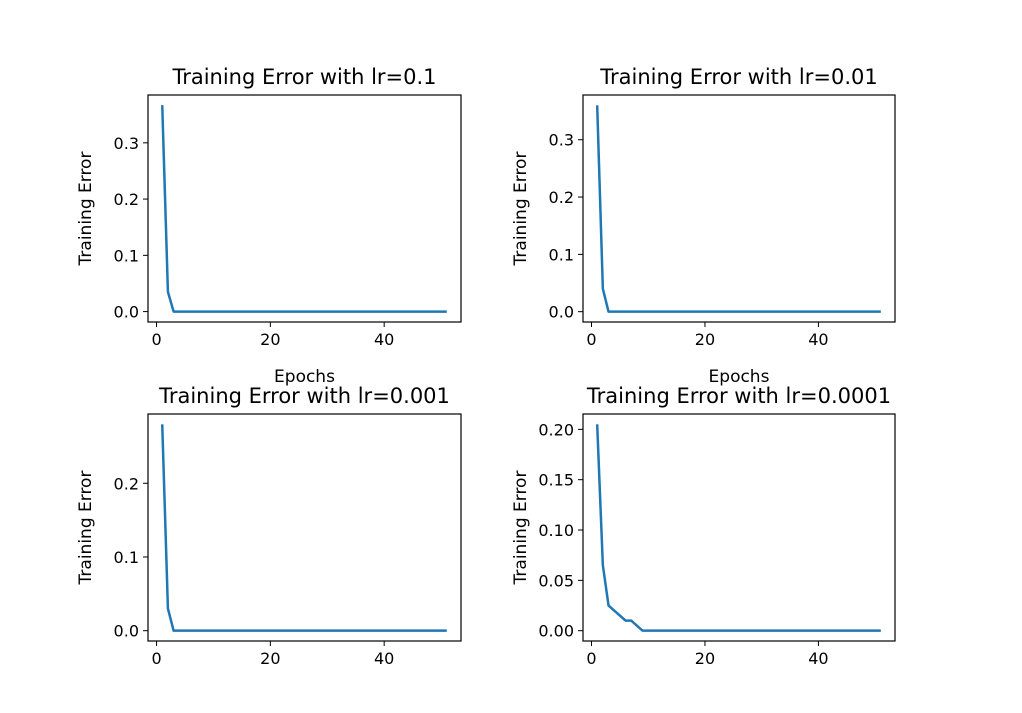 The width and height of the screenshot is (1022, 713). I want to click on subplot-title: Training Error with lr=0.01, so click(738, 77).